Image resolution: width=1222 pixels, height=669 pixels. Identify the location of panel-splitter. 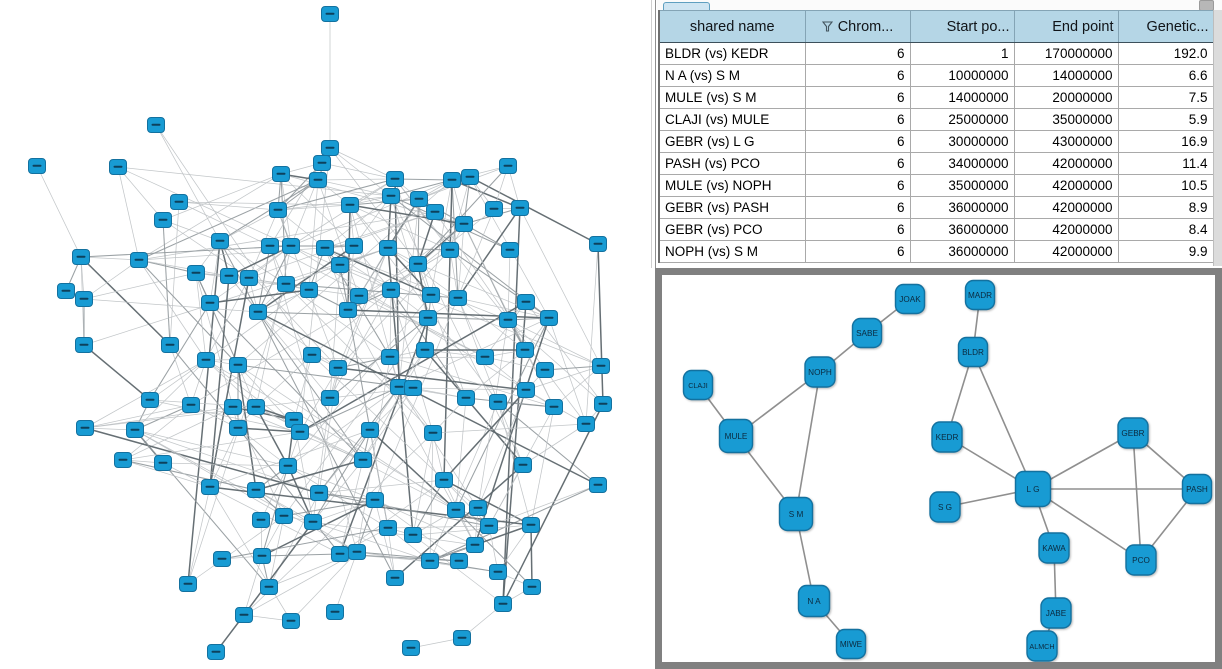
(651, 134).